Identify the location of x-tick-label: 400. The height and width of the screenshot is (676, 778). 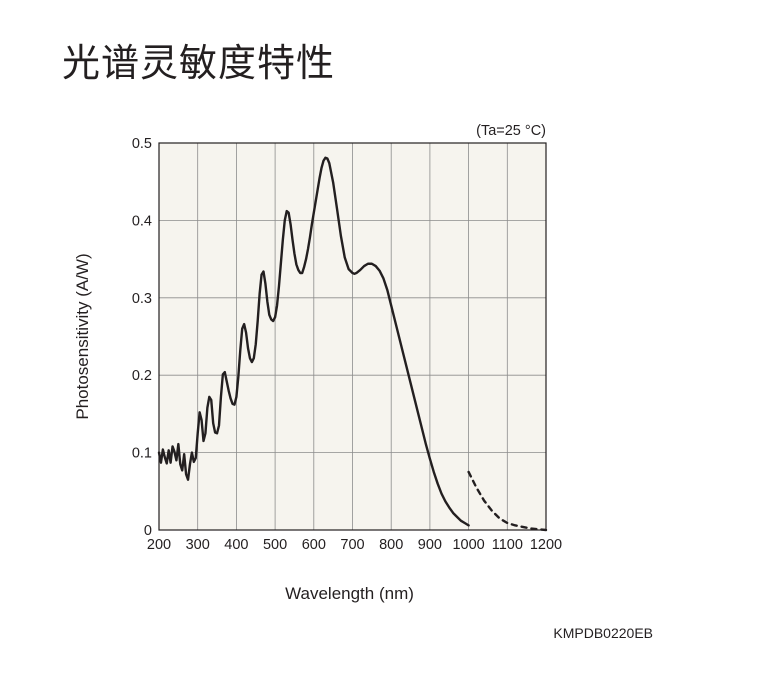
(236, 545).